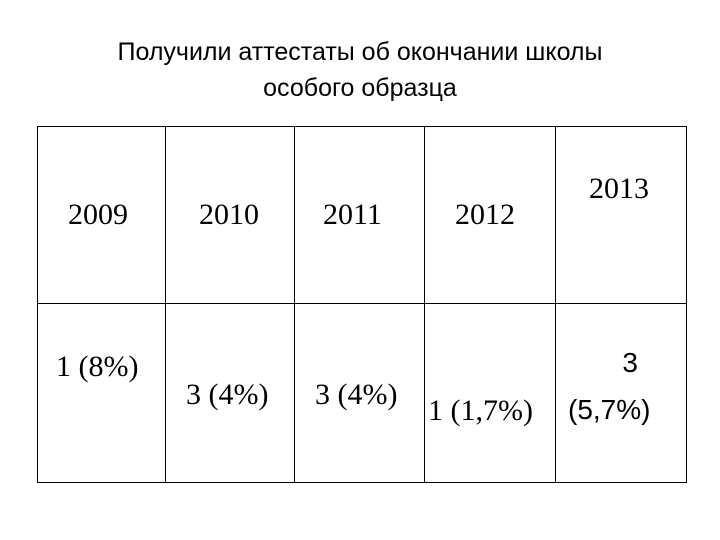  What do you see at coordinates (490, 393) in the screenshot?
I see `value-cell-2012: 1 (1,7%)` at bounding box center [490, 393].